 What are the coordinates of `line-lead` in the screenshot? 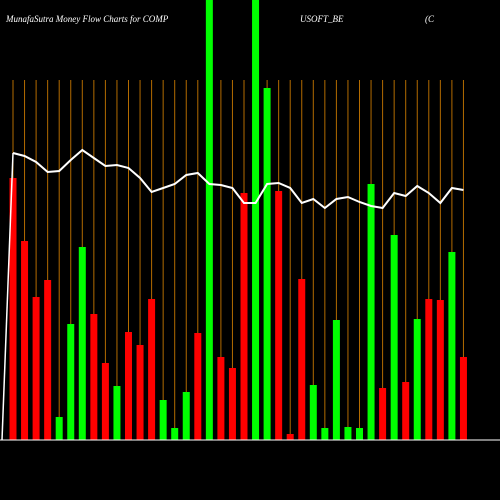 It's located at (7, 296).